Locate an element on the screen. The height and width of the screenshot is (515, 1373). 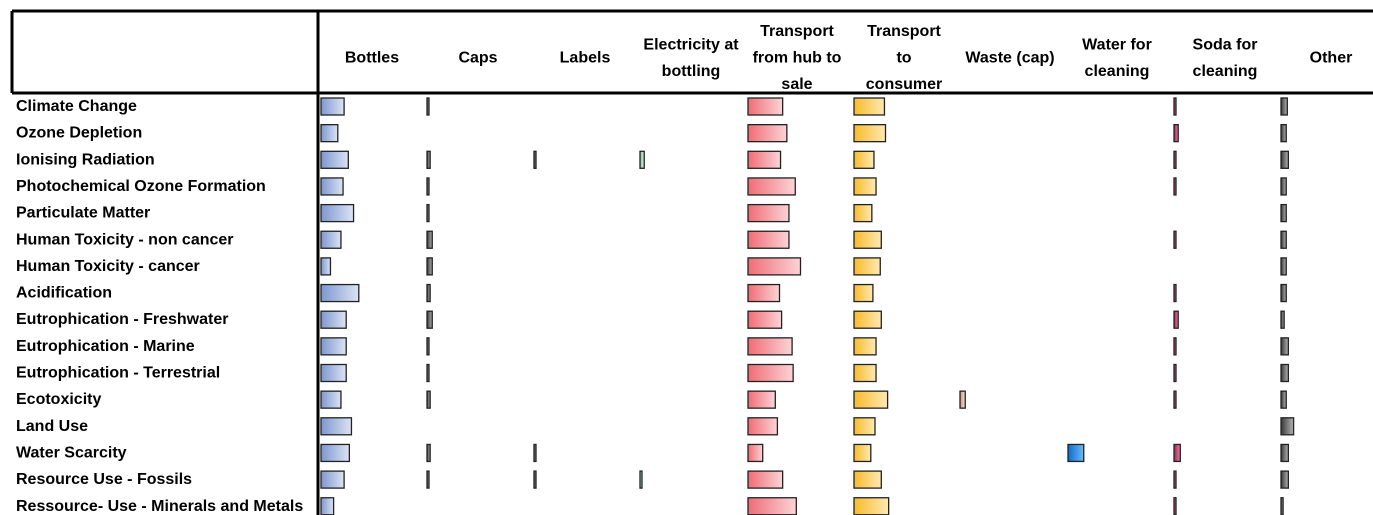
row-label-land-use: Land Use is located at coordinates (52, 426).